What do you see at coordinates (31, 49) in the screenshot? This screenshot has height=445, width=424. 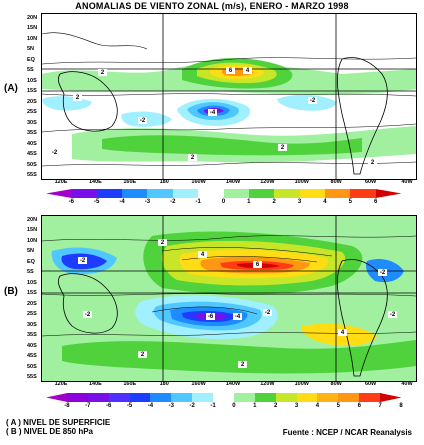 I see `lat-tick-label: 5N` at bounding box center [31, 49].